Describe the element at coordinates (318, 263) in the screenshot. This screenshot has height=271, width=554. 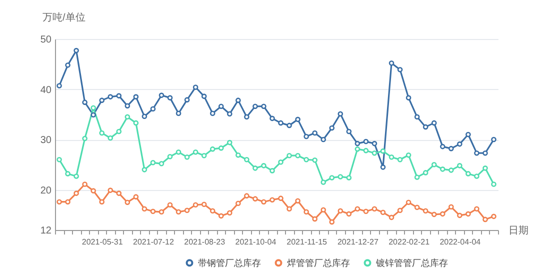
I see `legend-label: 焊管管厂总库存` at that location.